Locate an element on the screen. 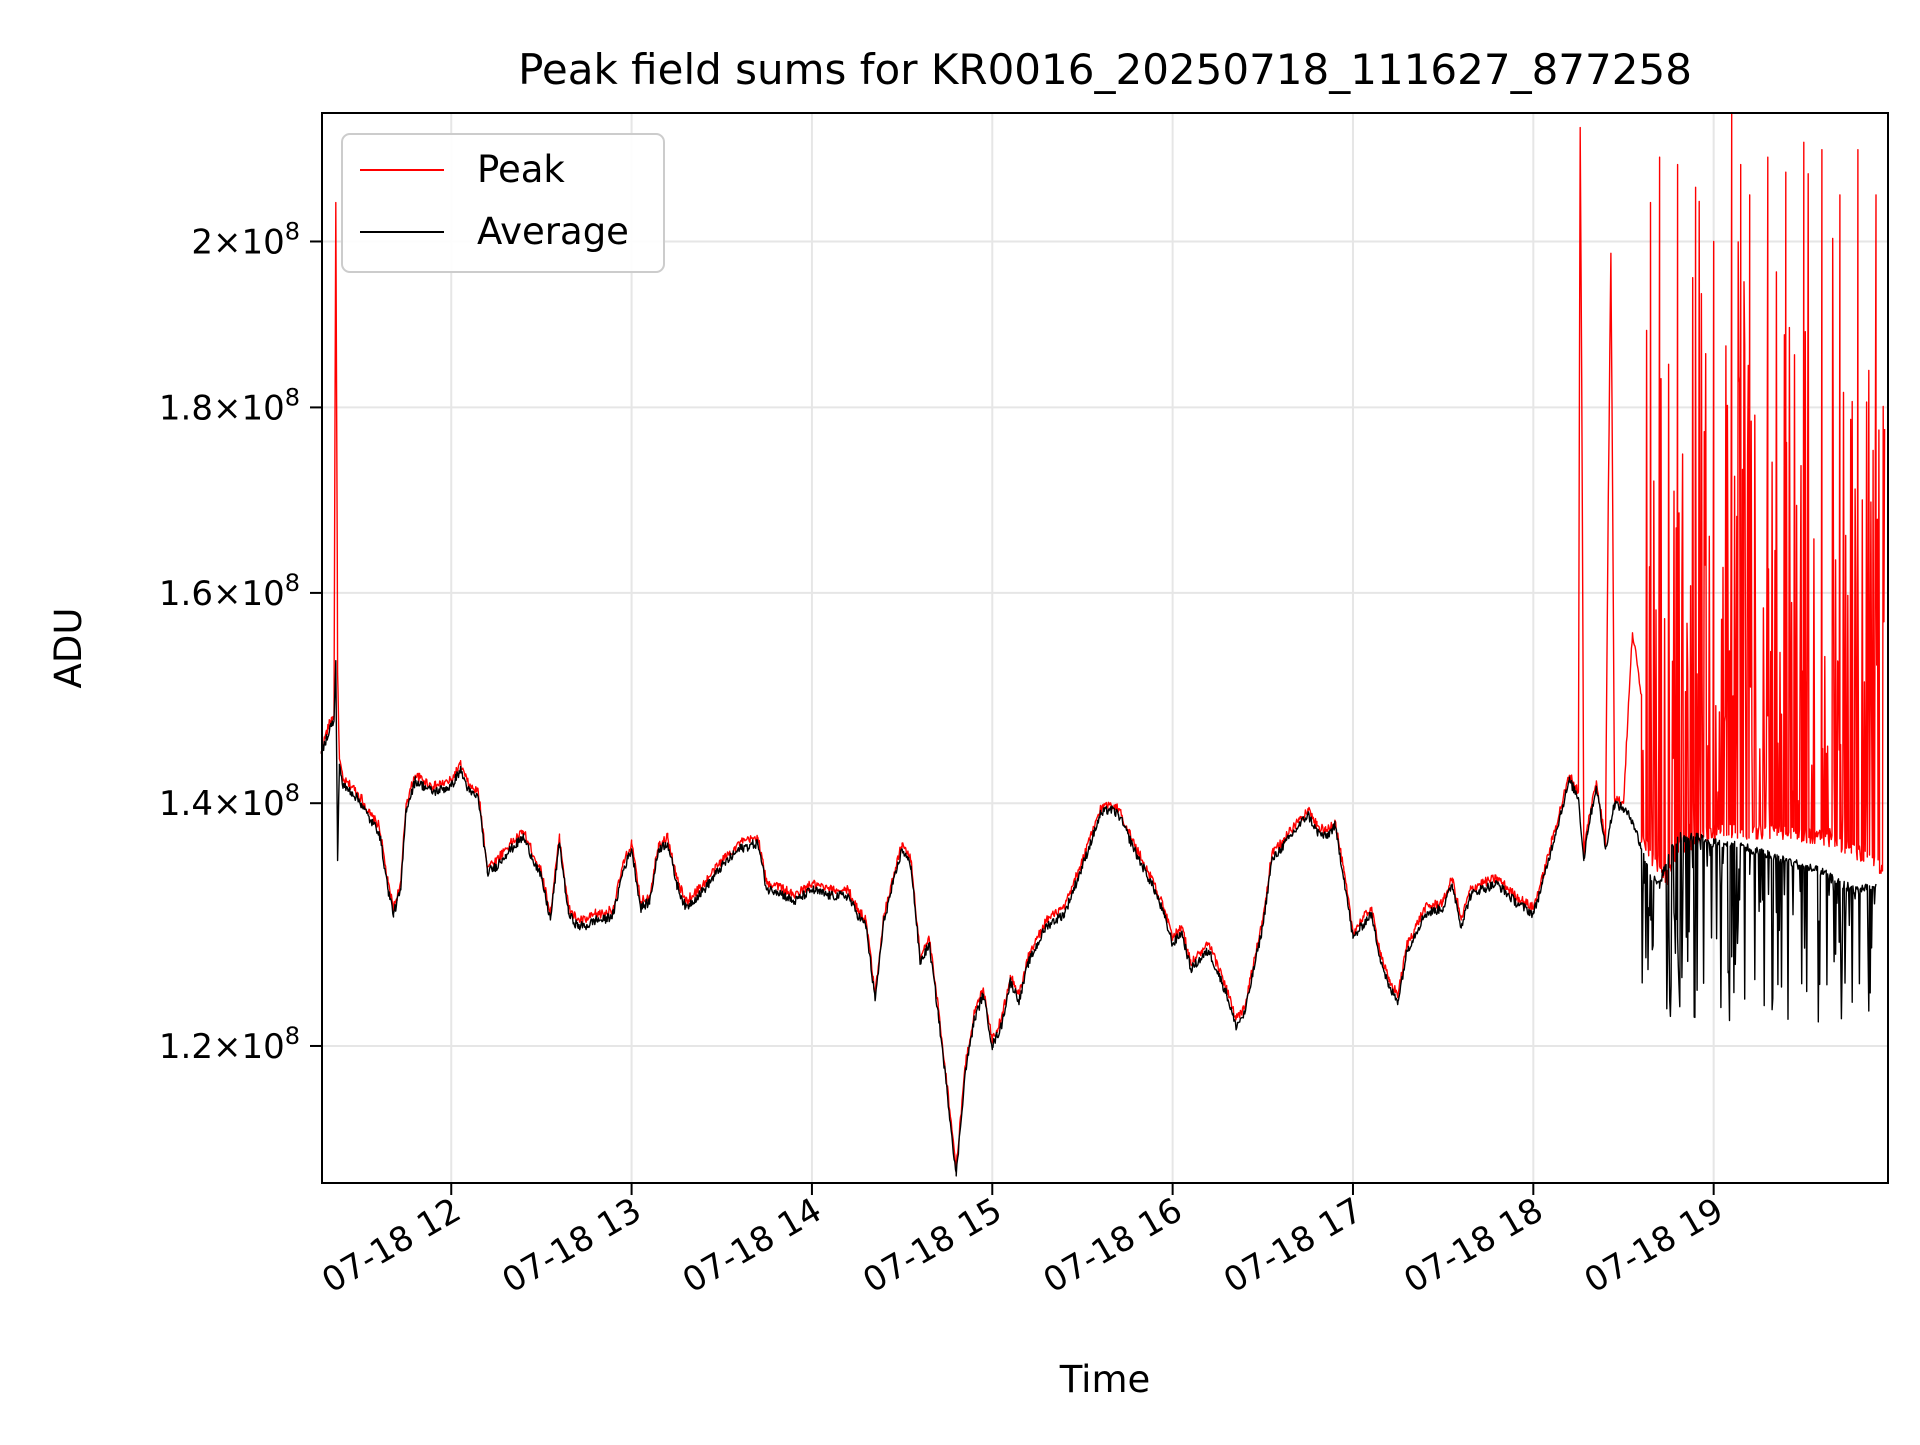 Image resolution: width=1920 pixels, height=1445 pixels. y-tick-label: 1.6×108 is located at coordinates (229, 591).